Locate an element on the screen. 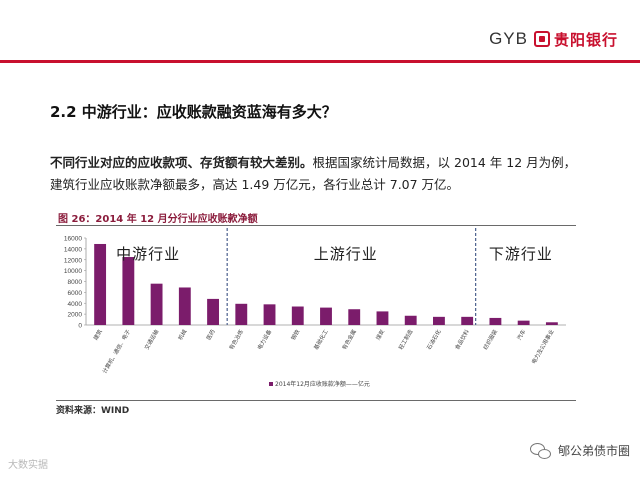  header-divider is located at coordinates (320, 61).